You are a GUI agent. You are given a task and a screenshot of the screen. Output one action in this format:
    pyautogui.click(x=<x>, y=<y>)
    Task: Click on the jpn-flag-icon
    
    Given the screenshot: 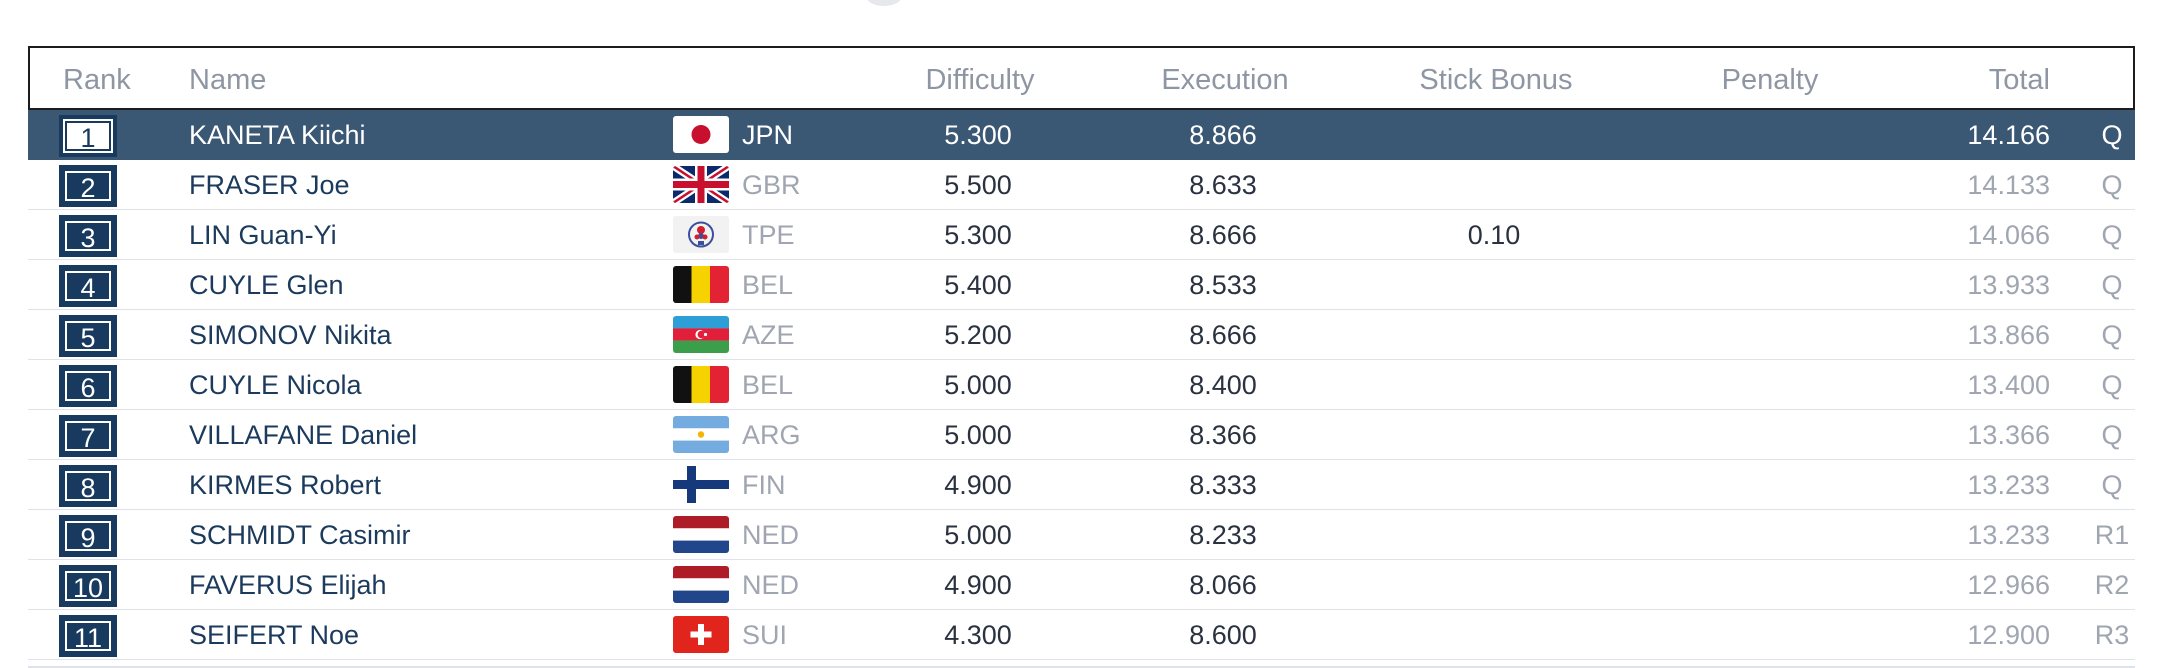 What is the action you would take?
    pyautogui.click(x=701, y=134)
    